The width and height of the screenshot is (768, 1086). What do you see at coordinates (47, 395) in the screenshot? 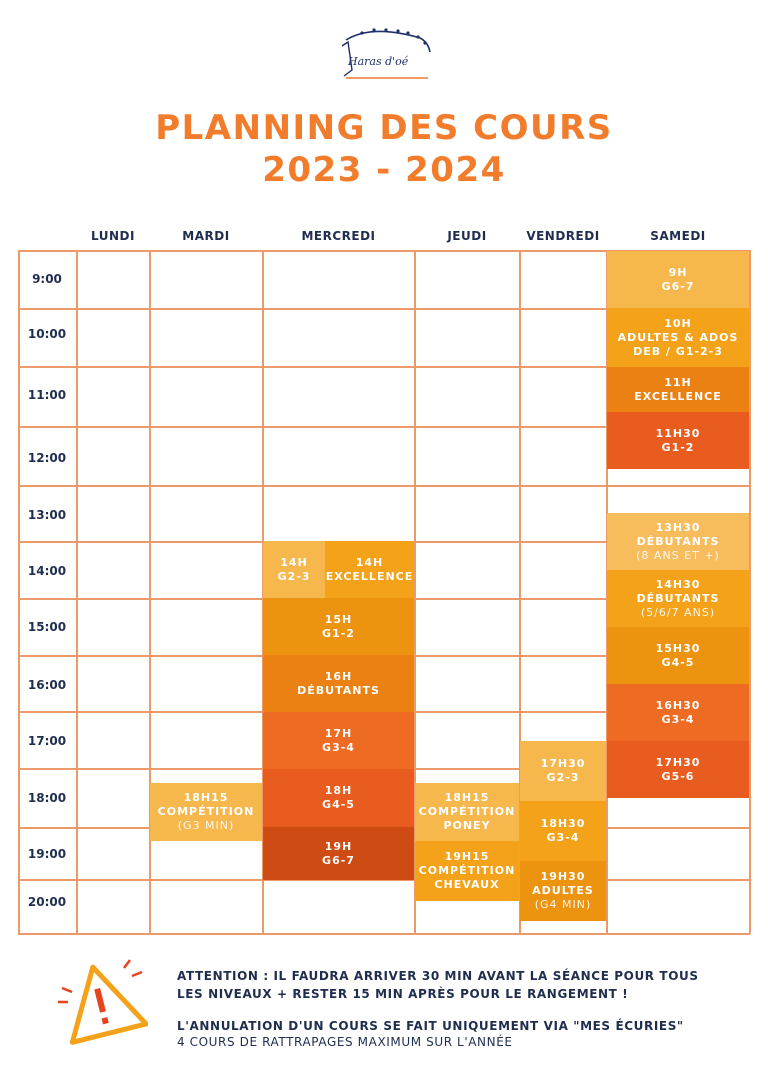
I see `time-label: 11:00` at bounding box center [47, 395].